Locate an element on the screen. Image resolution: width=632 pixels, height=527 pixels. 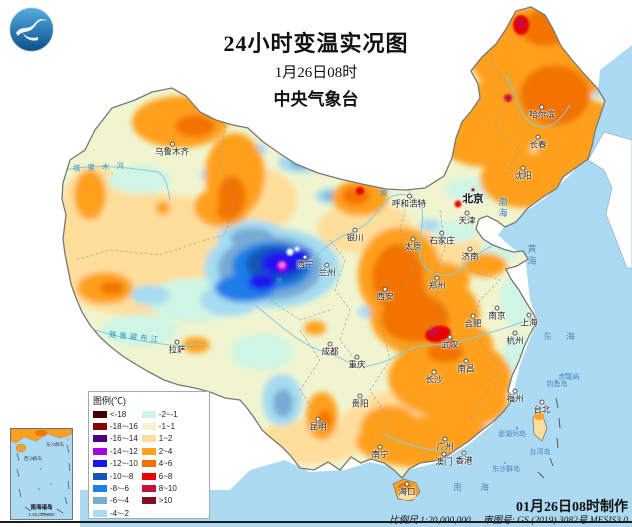
inset-caption: 南海诸岛 is located at coordinates (41, 508).